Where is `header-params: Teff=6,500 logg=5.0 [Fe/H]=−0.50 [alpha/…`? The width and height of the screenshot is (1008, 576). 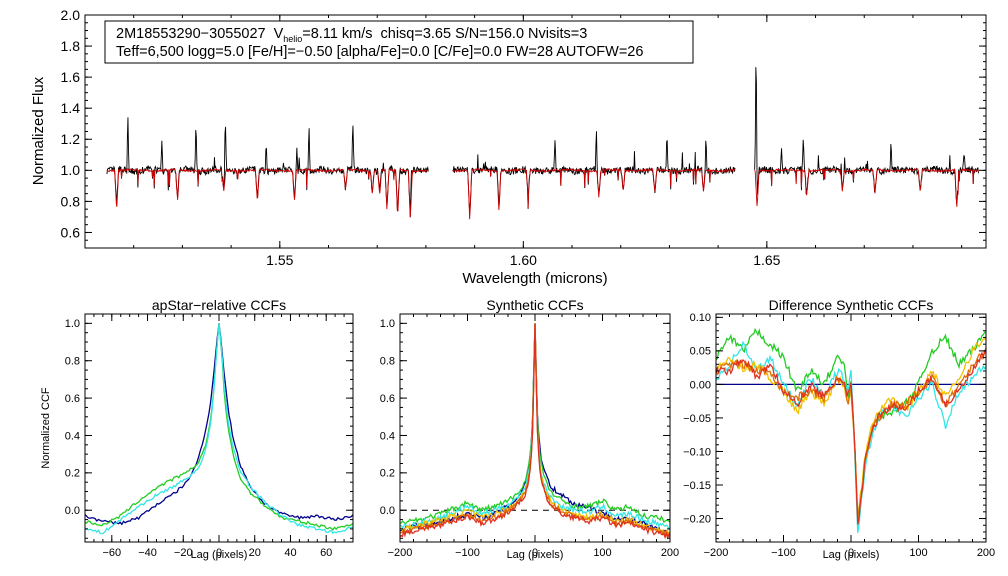 header-params: Teff=6,500 logg=5.0 [Fe/H]=−0.50 [alpha/… is located at coordinates (379, 52).